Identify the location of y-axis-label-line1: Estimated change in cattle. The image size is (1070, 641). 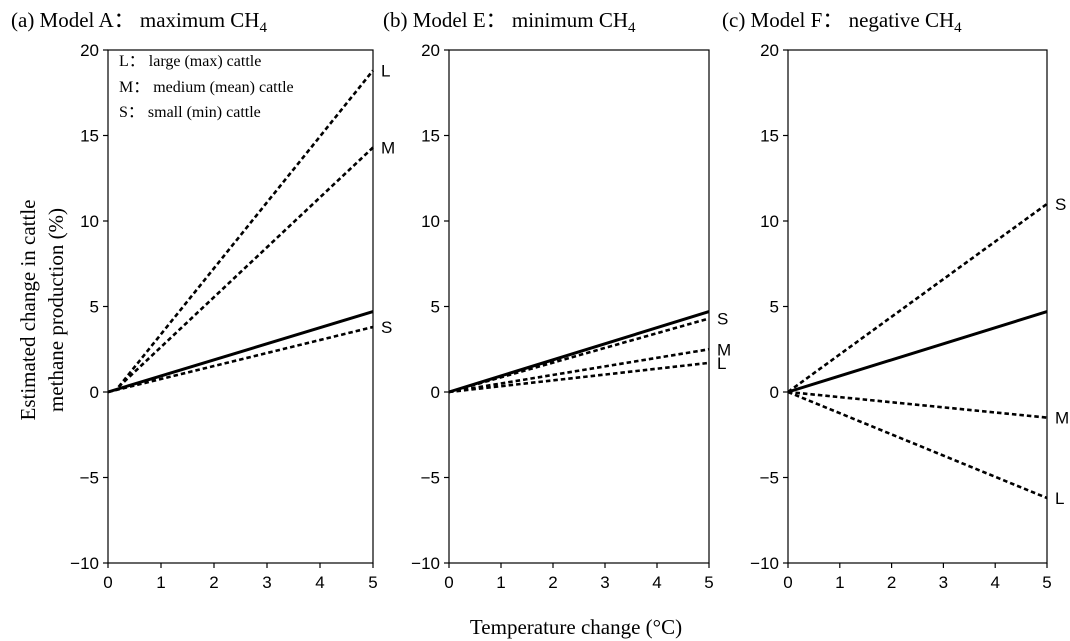
(28, 310).